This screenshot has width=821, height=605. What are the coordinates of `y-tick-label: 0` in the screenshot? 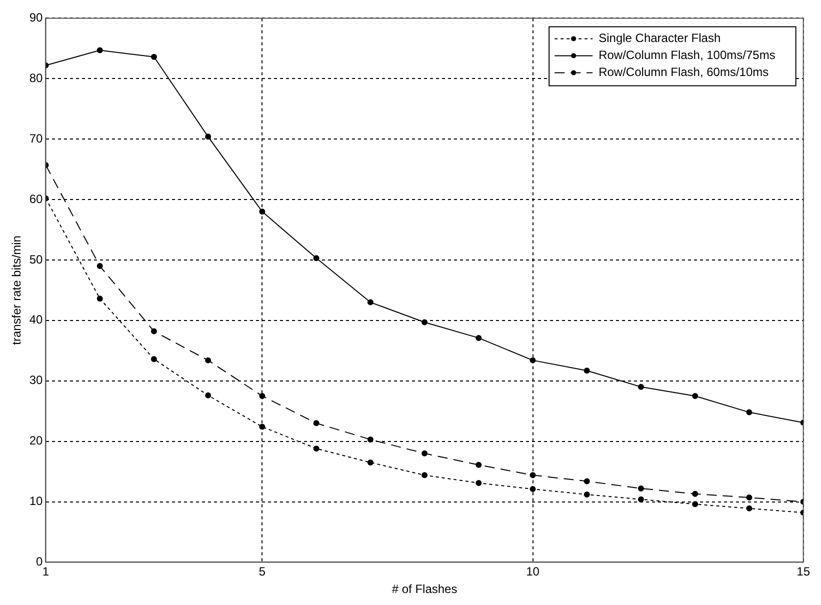 It's located at (40, 561).